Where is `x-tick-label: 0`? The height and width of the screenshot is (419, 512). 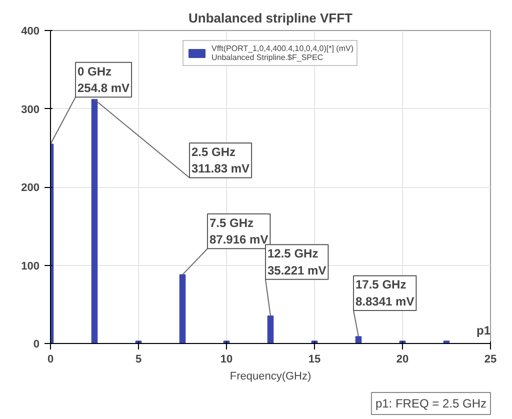
x-tick-label: 0 is located at coordinates (50, 360).